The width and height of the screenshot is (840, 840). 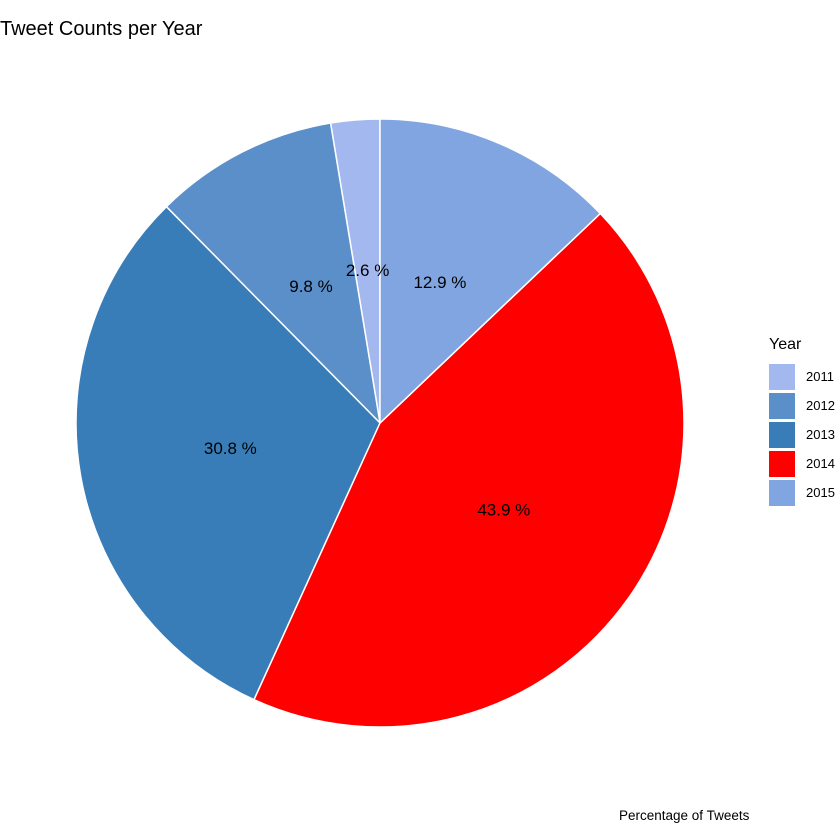 I want to click on slice-label-2012: 9.8 %, so click(x=310, y=286).